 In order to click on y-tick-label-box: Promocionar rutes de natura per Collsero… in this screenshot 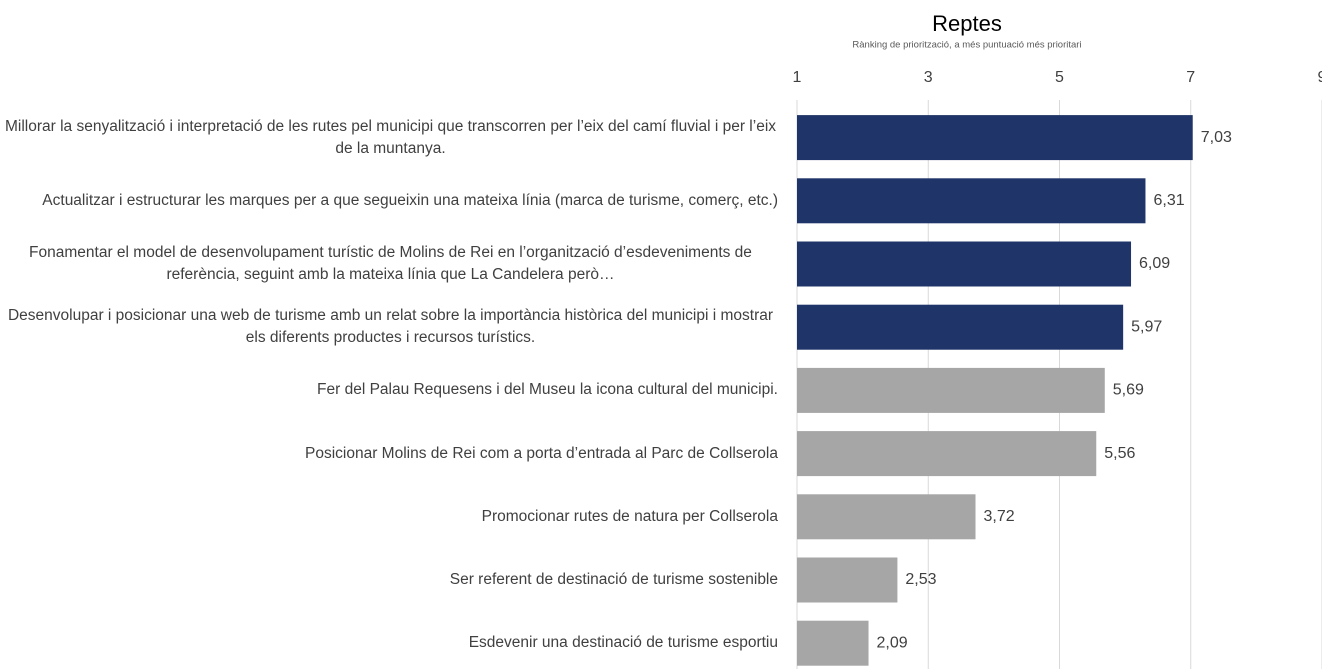, I will do `click(390, 517)`.